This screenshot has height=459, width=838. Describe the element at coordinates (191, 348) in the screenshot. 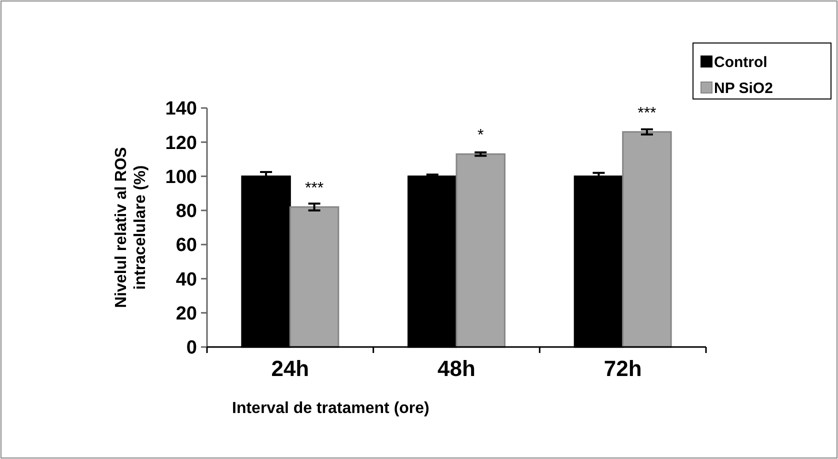

I see `y-tick-label: 0` at that location.